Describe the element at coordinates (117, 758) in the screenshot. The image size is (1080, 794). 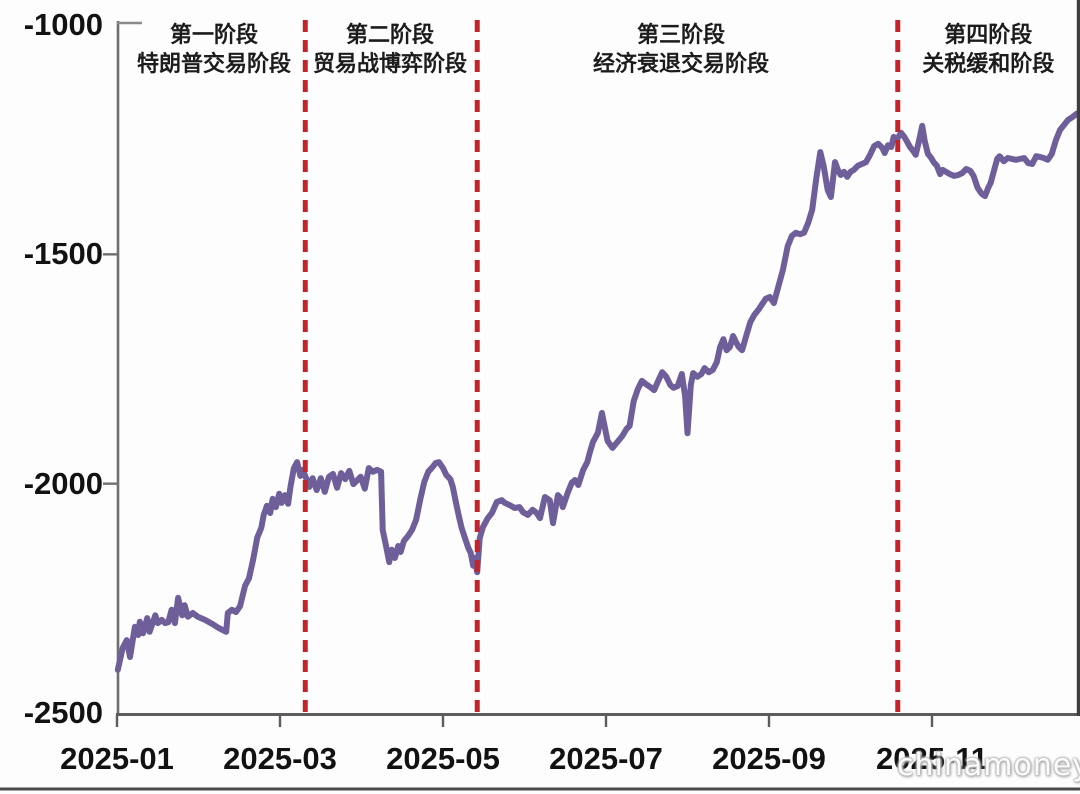
I see `x-tick-label: 2025-01` at that location.